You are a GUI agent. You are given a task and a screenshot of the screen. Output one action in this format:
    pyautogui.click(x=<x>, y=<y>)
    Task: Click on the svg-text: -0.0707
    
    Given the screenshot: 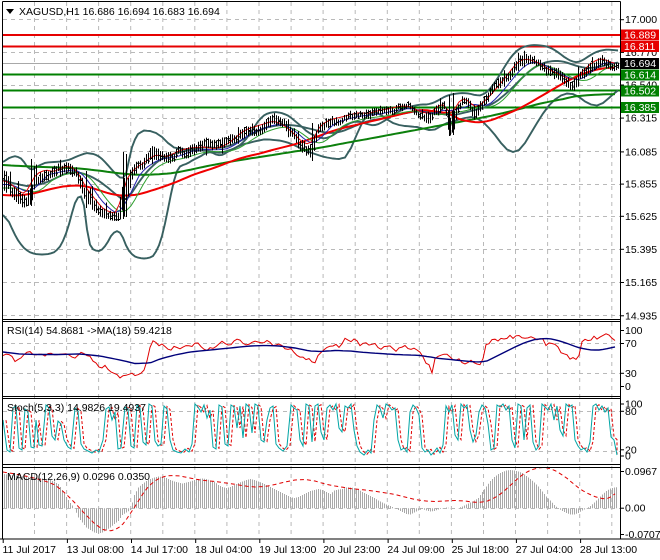 What is the action you would take?
    pyautogui.click(x=642, y=535)
    